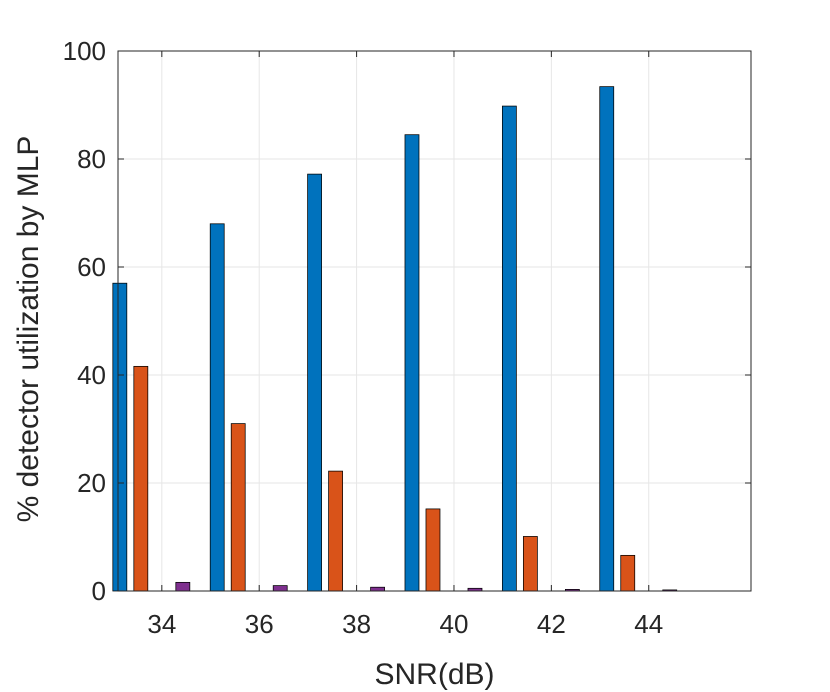 This screenshot has width=830, height=692. Describe the element at coordinates (91, 375) in the screenshot. I see `y-tick-label: 40` at that location.